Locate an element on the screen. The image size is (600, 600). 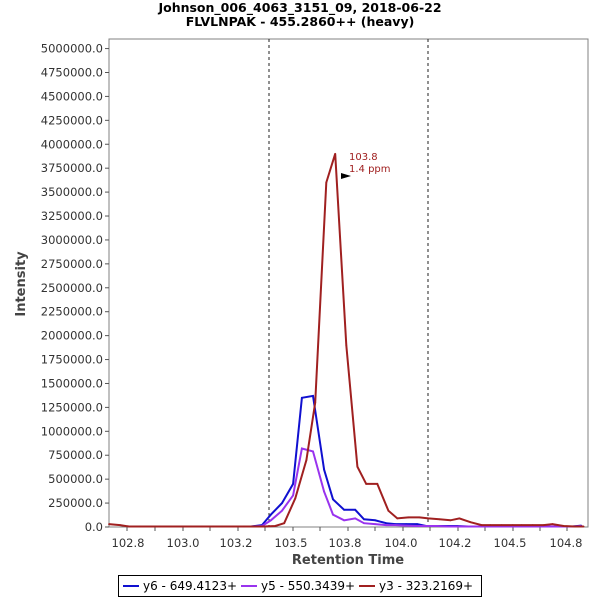
legend-label: y3 - 323.2169+ is located at coordinates (426, 586).